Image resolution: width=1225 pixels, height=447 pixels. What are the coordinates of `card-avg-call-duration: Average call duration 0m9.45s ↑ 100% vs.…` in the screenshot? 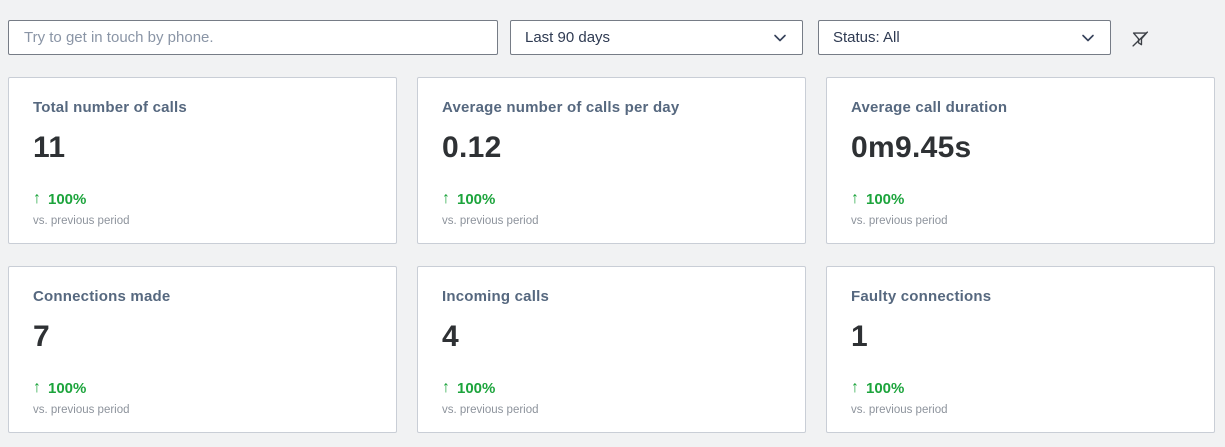 It's located at (1020, 160).